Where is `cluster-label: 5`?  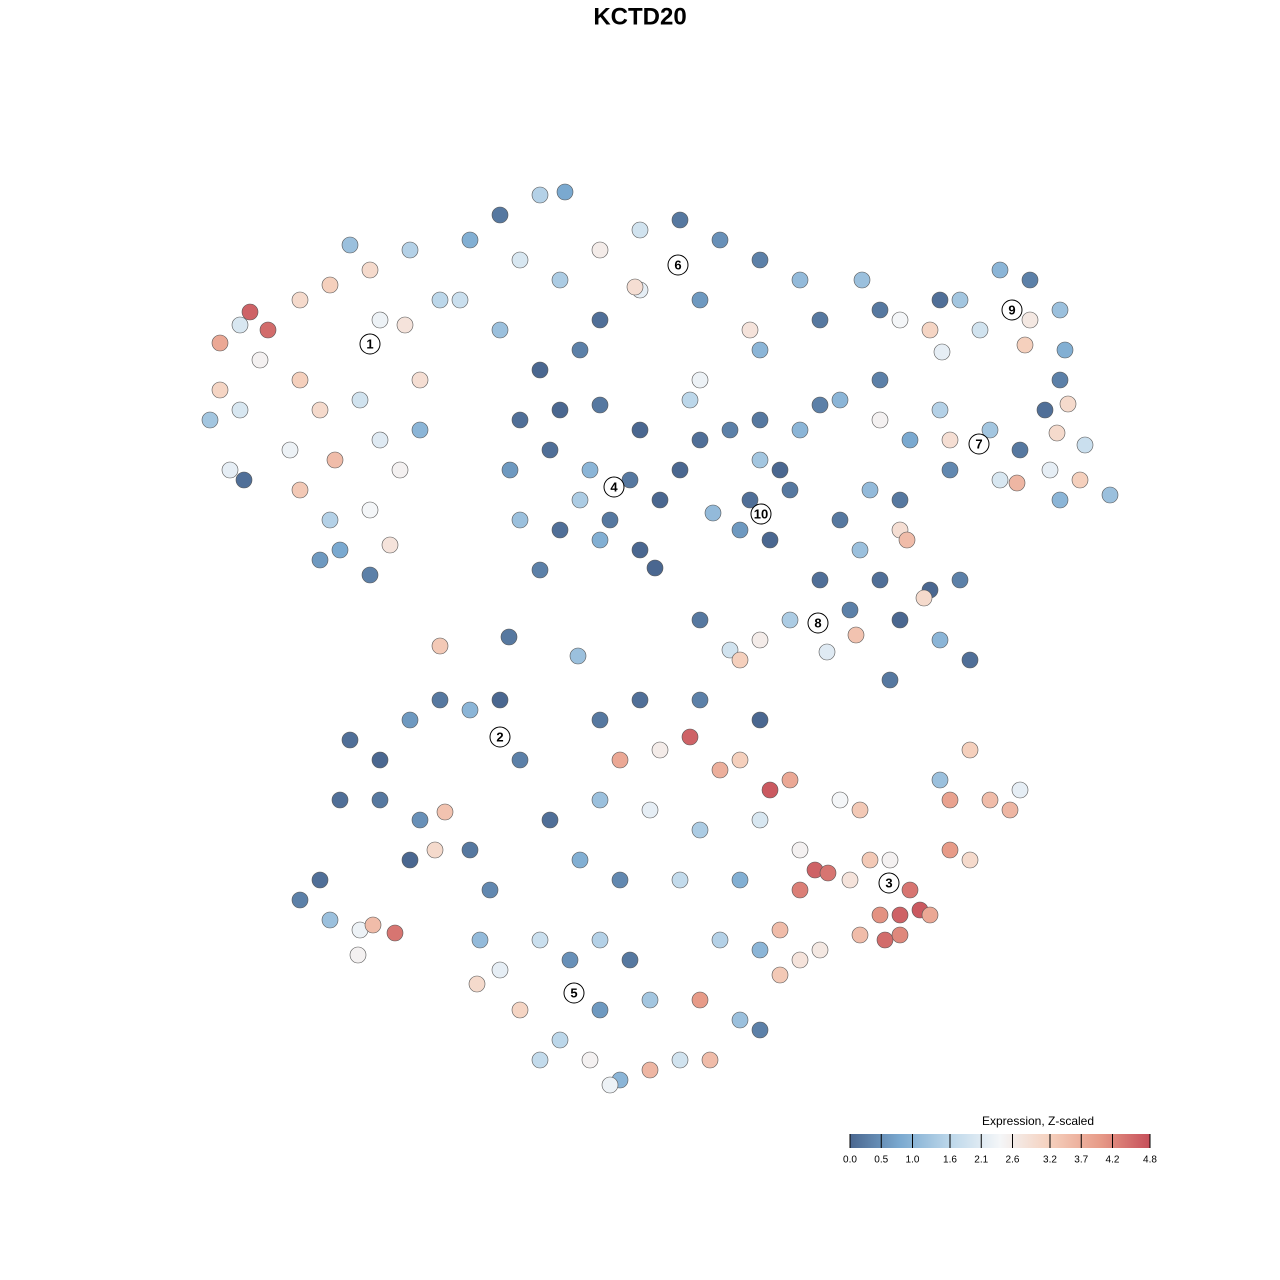 cluster-label: 5 is located at coordinates (573, 992).